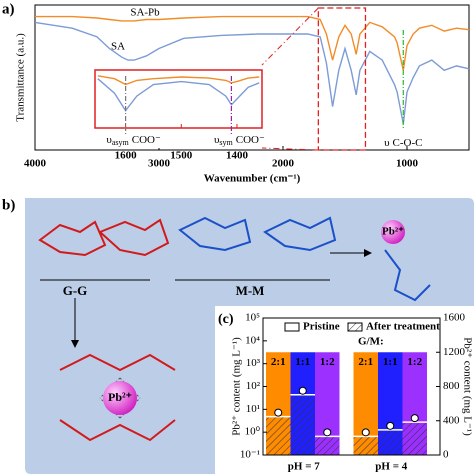  Describe the element at coordinates (75, 290) in the screenshot. I see `diagram-label: G-G` at that location.